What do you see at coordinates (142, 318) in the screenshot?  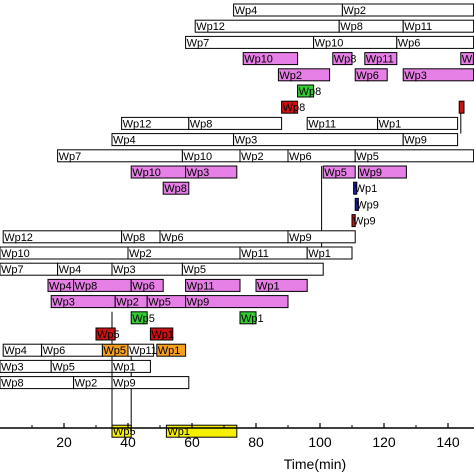 I see `task-bar-wp5-59: Wp5` at bounding box center [142, 318].